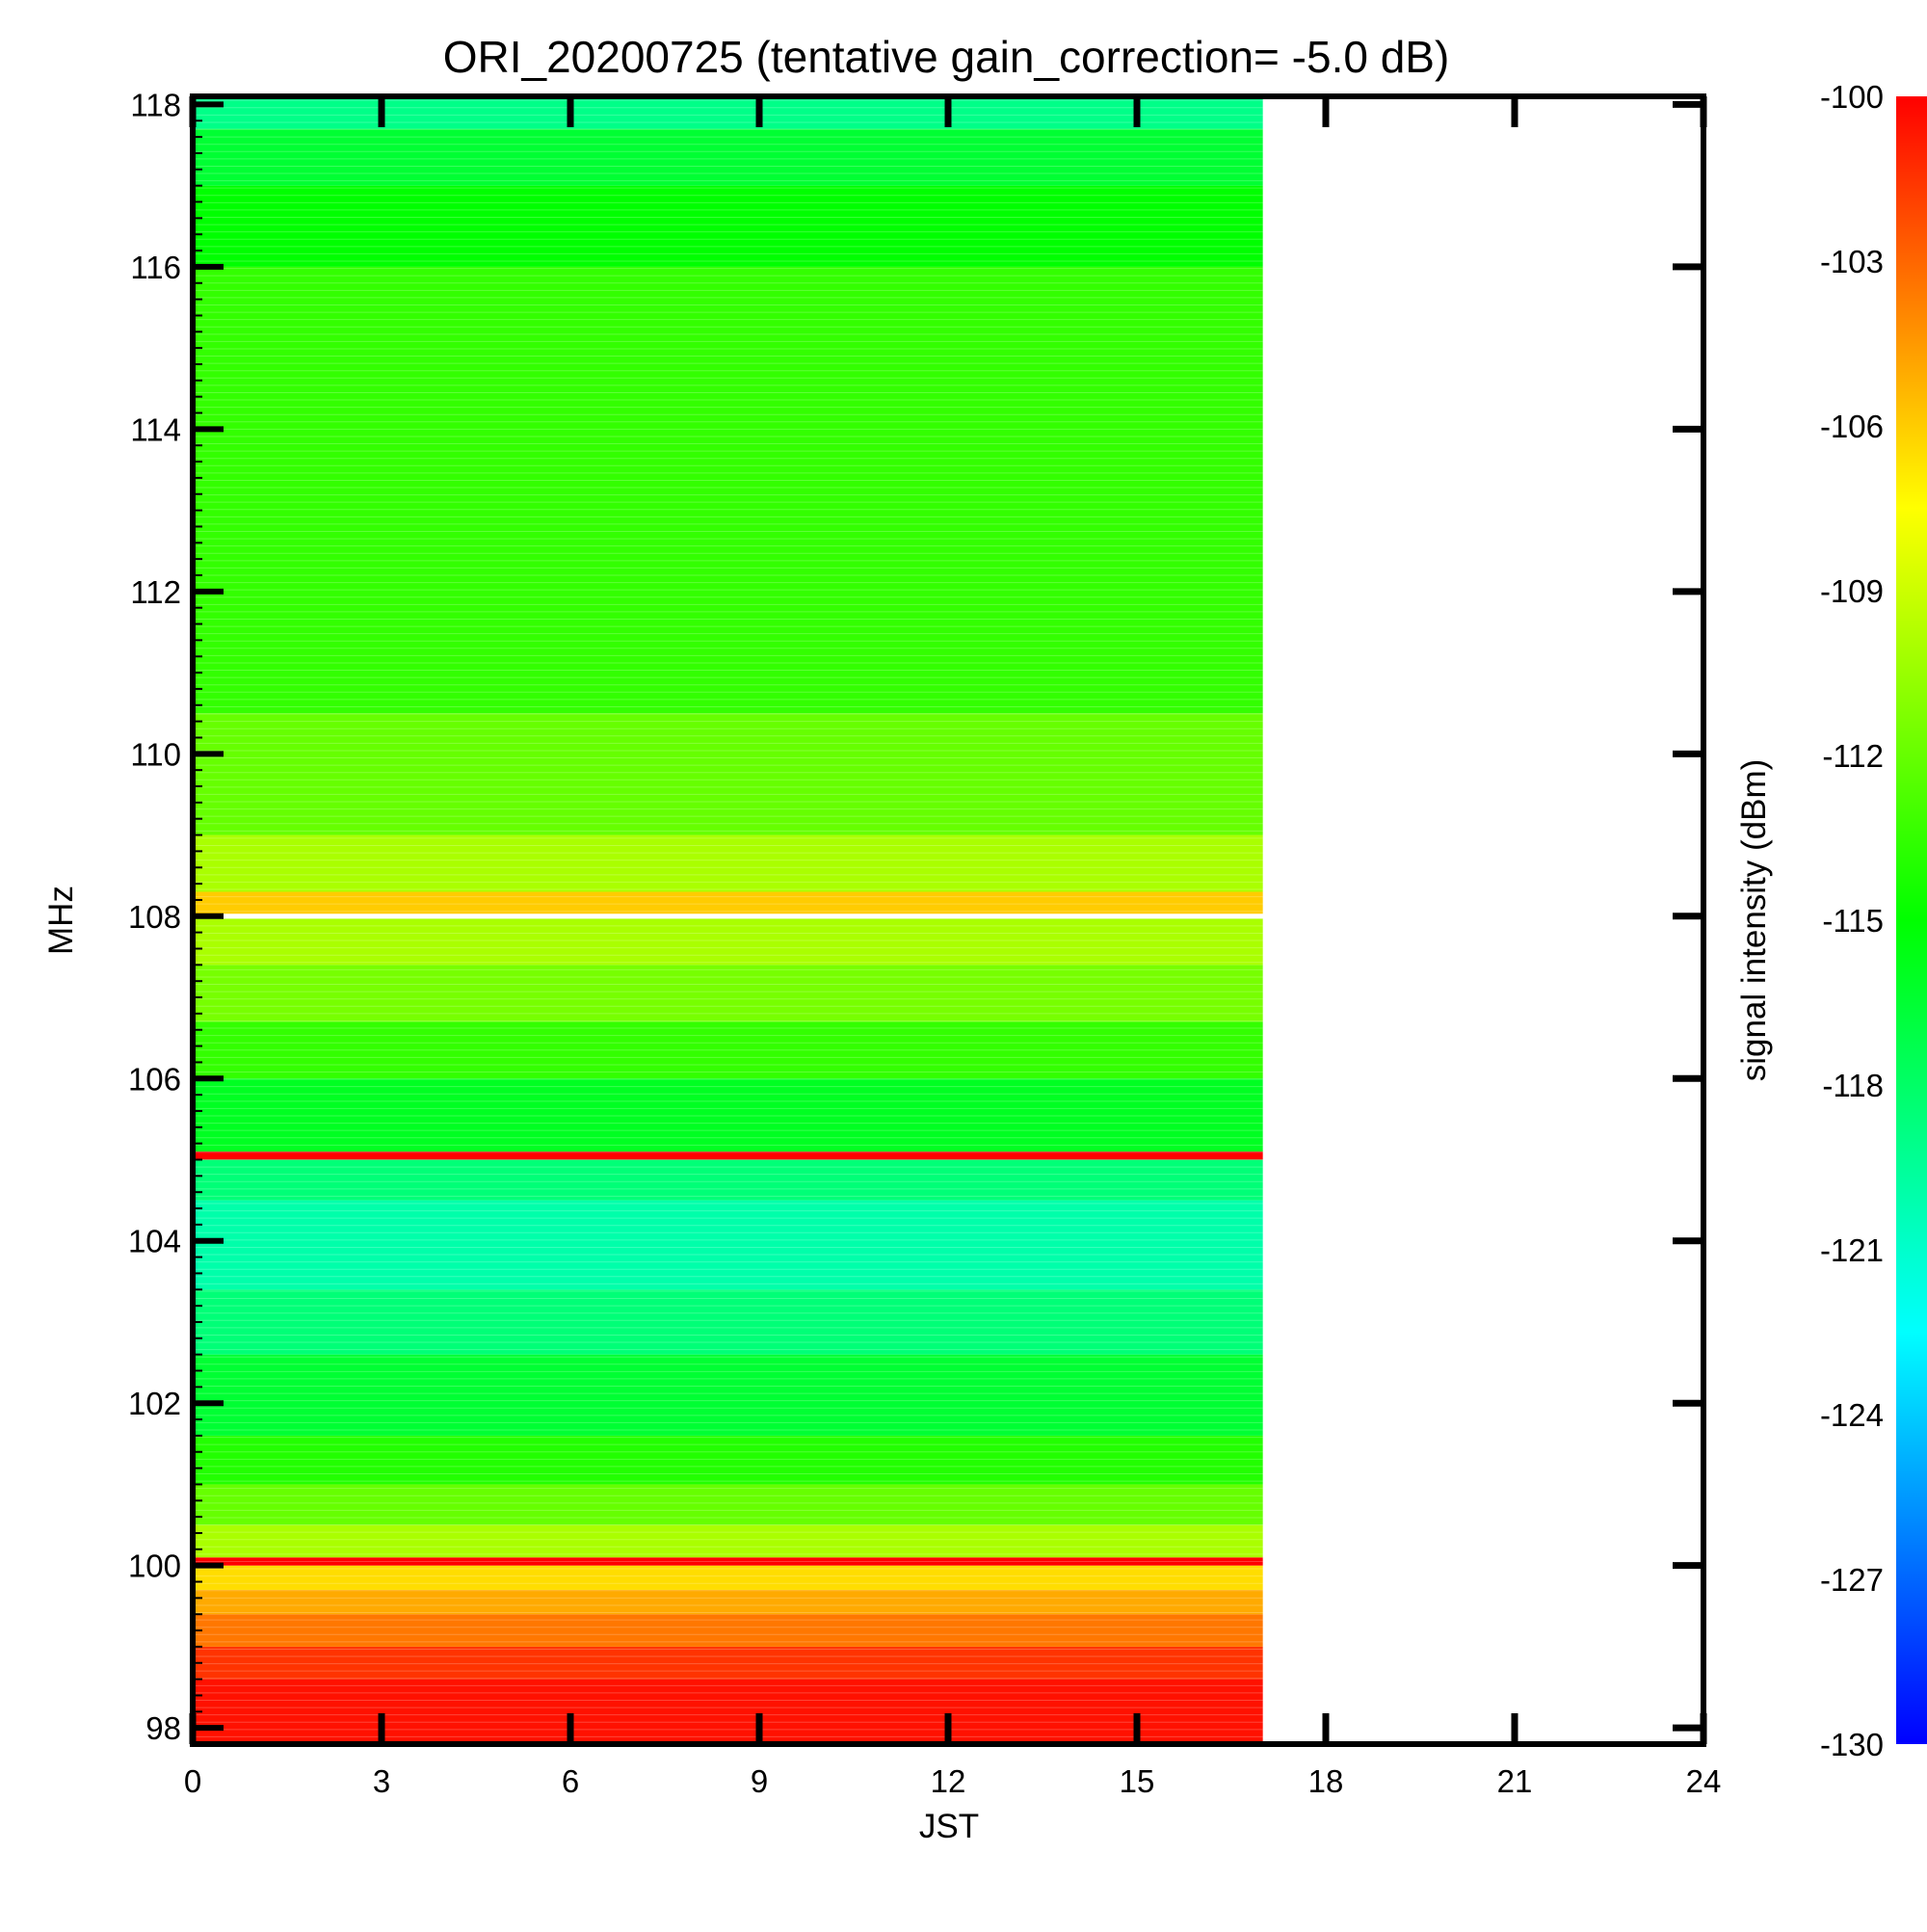 Image resolution: width=1927 pixels, height=1932 pixels. What do you see at coordinates (949, 1826) in the screenshot?
I see `x-axis-label: JST` at bounding box center [949, 1826].